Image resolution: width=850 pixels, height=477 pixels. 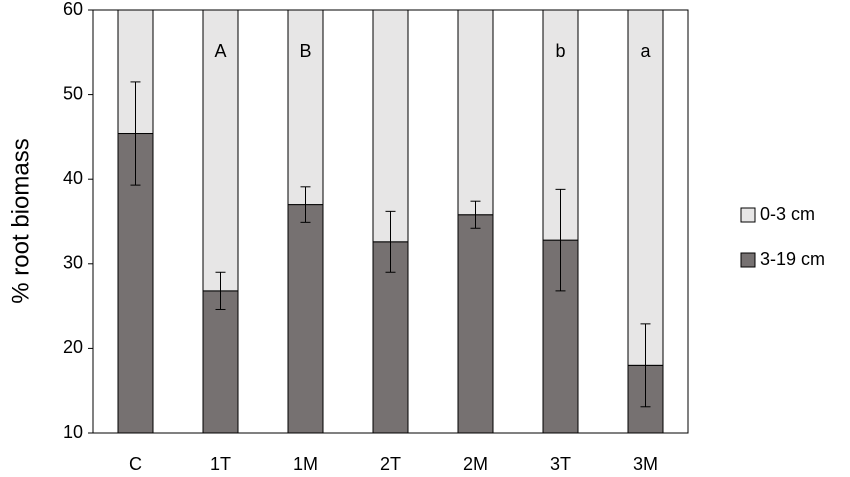 What do you see at coordinates (645, 464) in the screenshot?
I see `x-tick-label: 3M` at bounding box center [645, 464].